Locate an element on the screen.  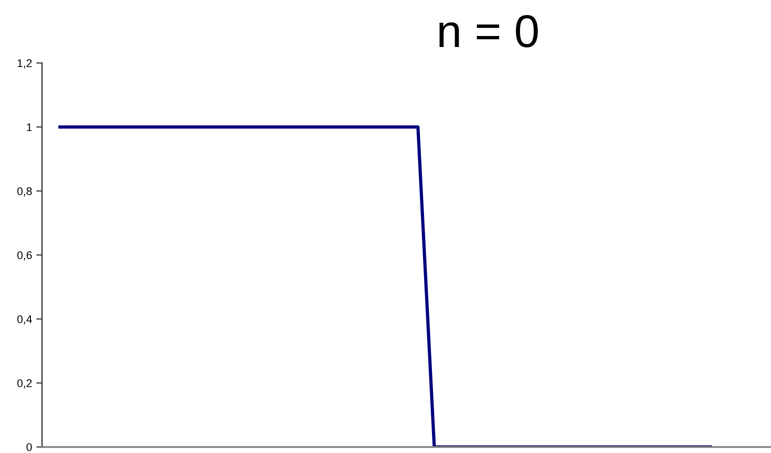
y-tick-label: 0,2 is located at coordinates (24, 383).